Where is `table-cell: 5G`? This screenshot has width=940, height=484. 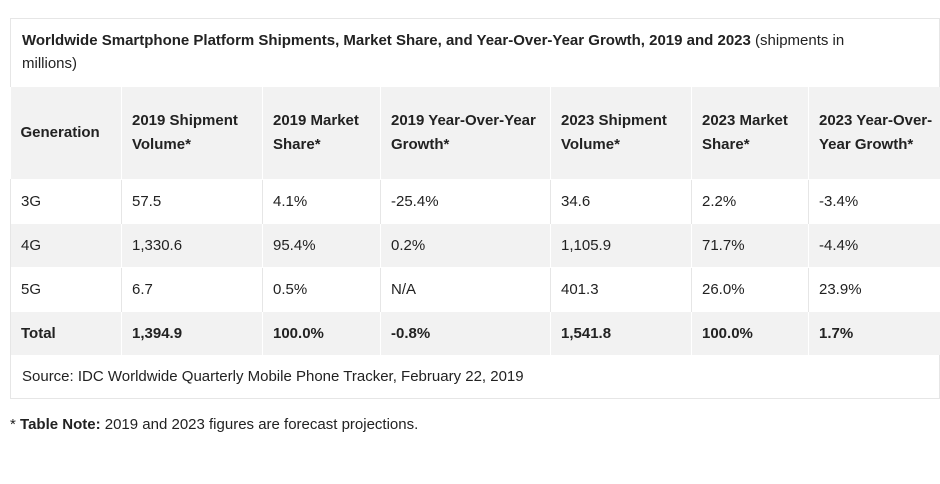 table-cell: 5G is located at coordinates (66, 289).